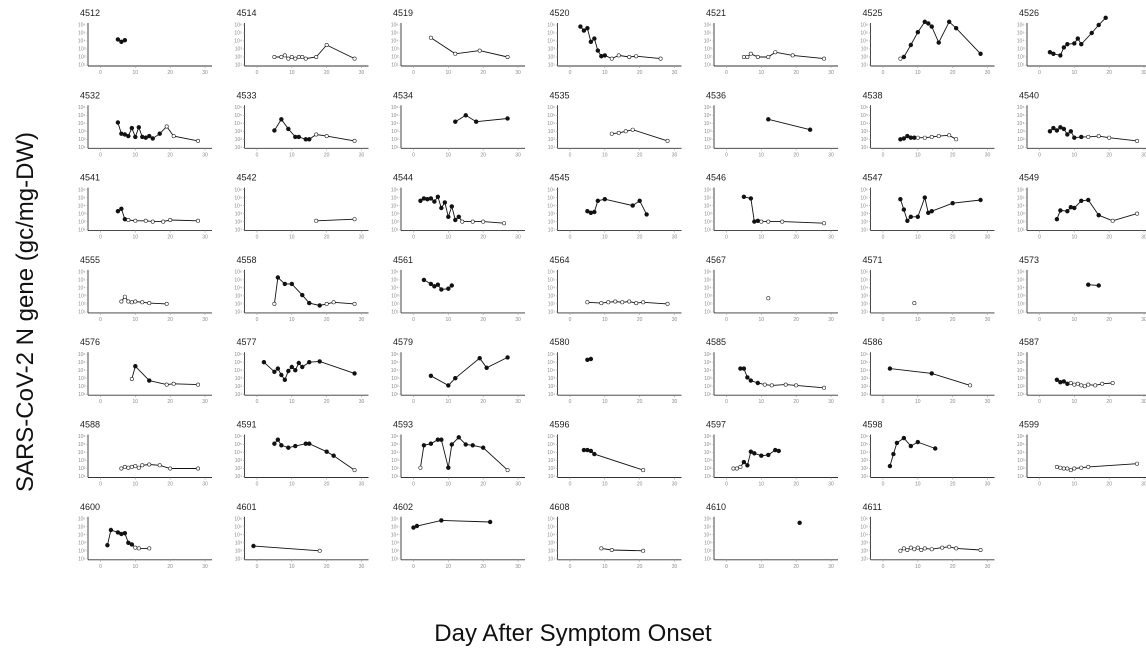 Image resolution: width=1146 pixels, height=656 pixels. What do you see at coordinates (1081, 124) in the screenshot?
I see `panel-4540: 4540 10¹ 10² 10³ 10⁴ 10⁵ 10⁶ 0 10 20 30` at bounding box center [1081, 124].